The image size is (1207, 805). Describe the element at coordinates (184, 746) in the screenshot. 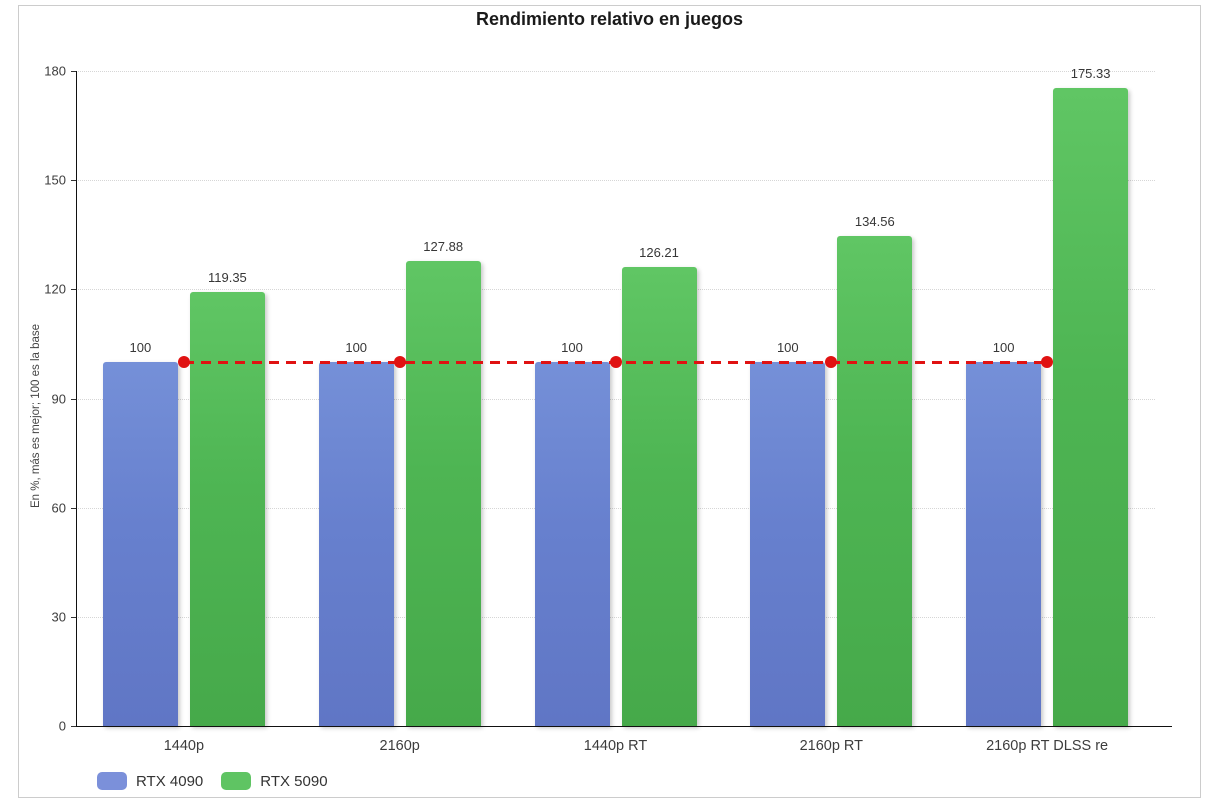

I see `x-category-label-1440p: 1440p` at that location.